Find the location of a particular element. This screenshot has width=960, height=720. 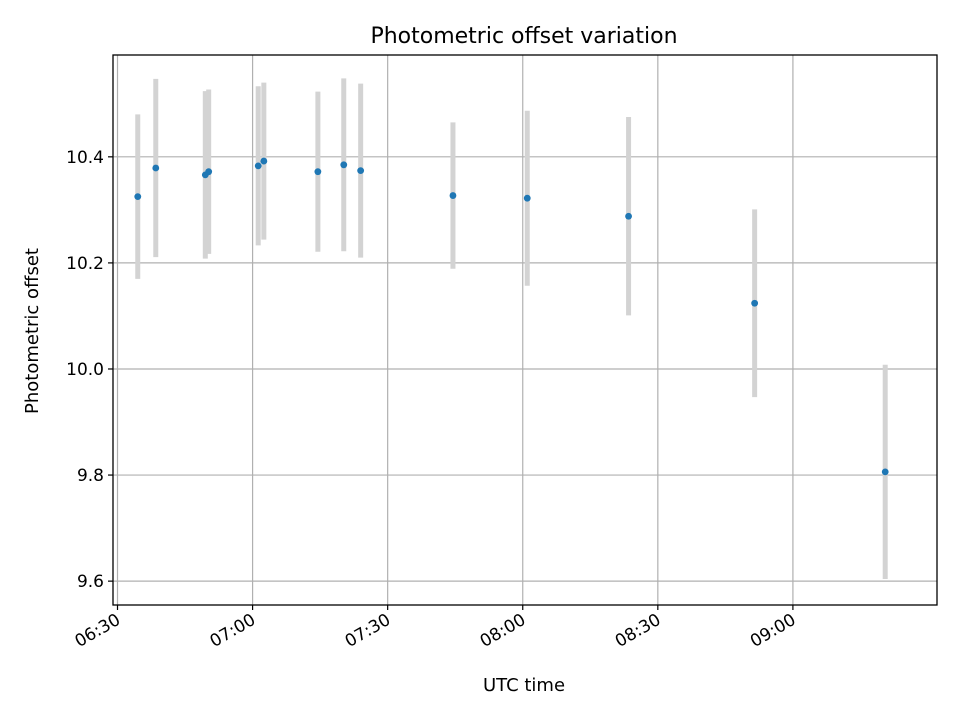

x-tick-label: 07:00 is located at coordinates (233, 631).